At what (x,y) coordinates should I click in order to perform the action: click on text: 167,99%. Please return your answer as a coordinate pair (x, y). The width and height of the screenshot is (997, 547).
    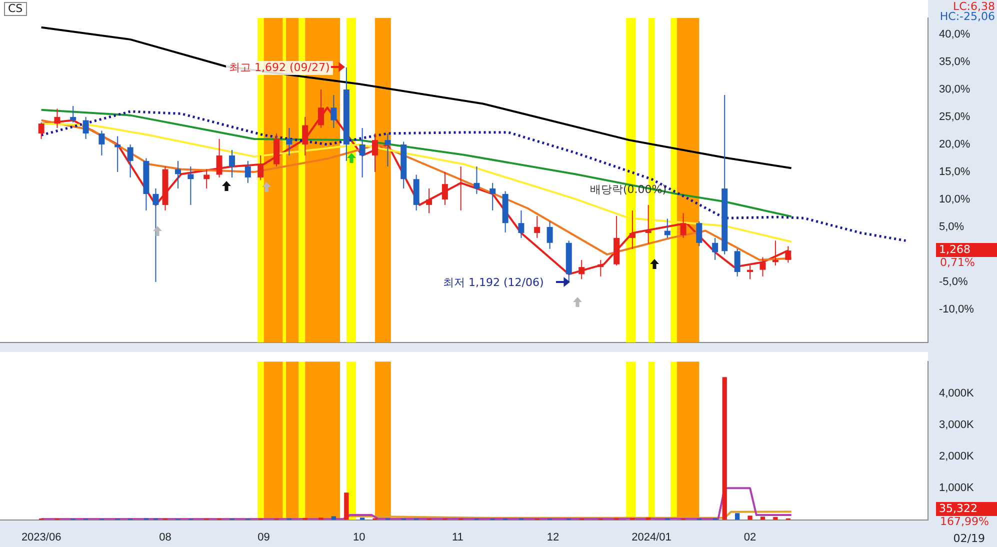
    Looking at the image, I should click on (964, 521).